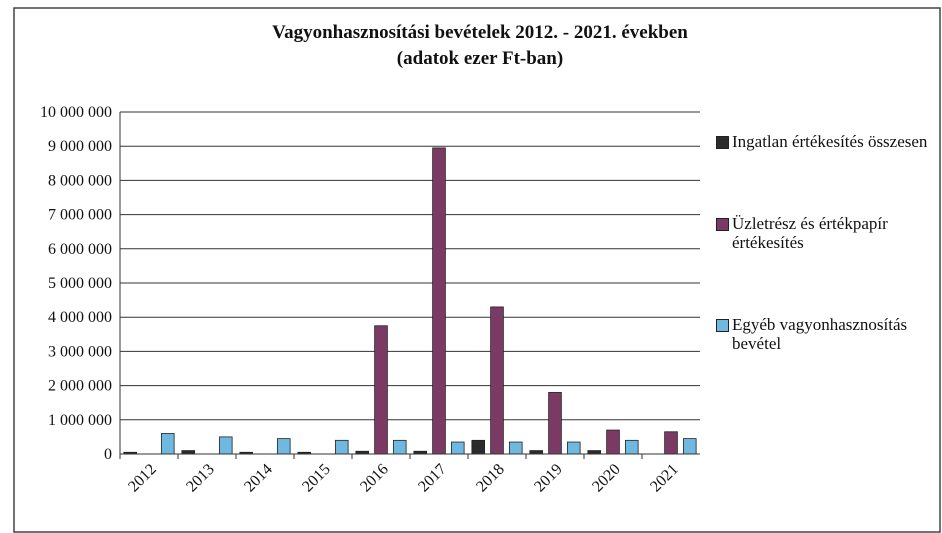  I want to click on y-tick-label: 4 000 000, so click(80, 317).